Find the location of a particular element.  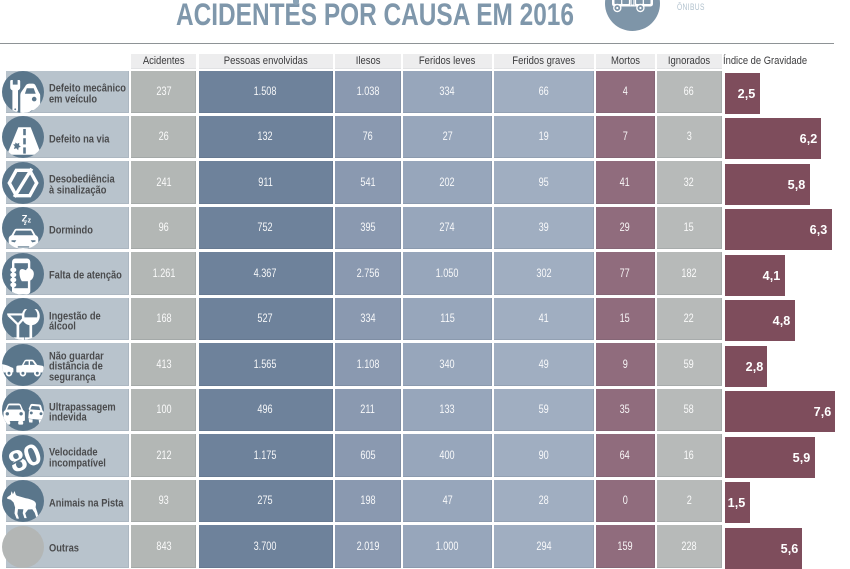

svg-text: Z is located at coordinates (24, 219).